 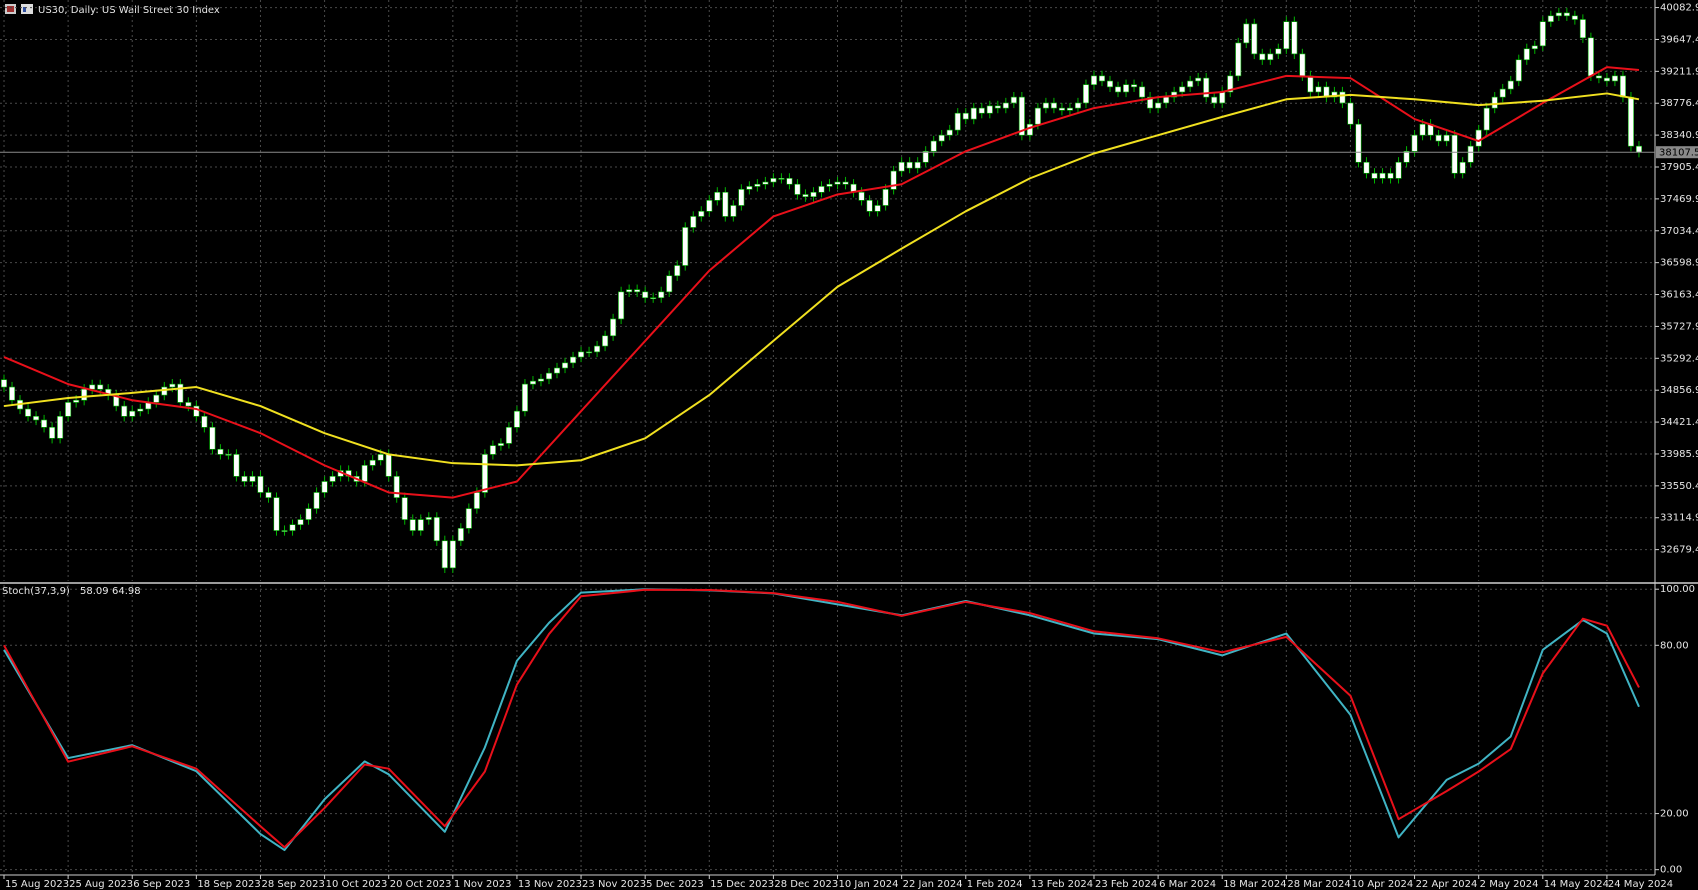 I want to click on y-tick-label: 36598.9, so click(x=1679, y=263).